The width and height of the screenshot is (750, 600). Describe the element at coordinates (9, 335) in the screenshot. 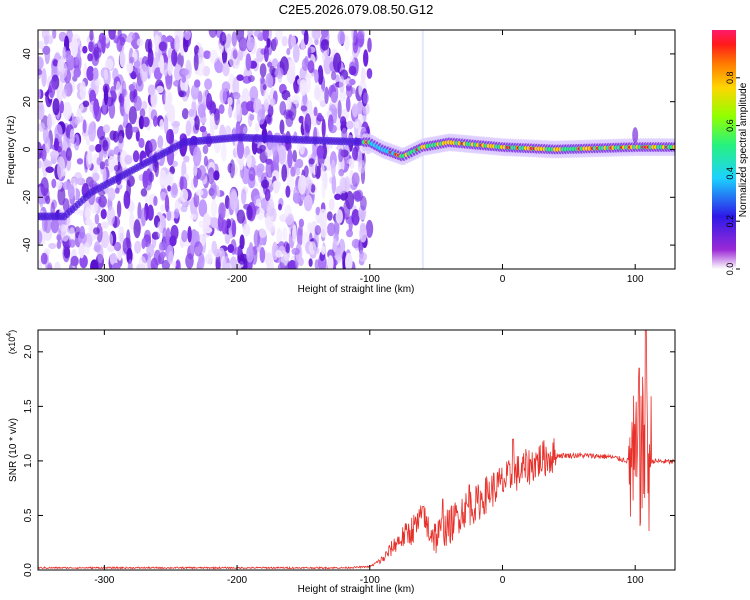

I see `snr-multiplier-exp: 4` at that location.